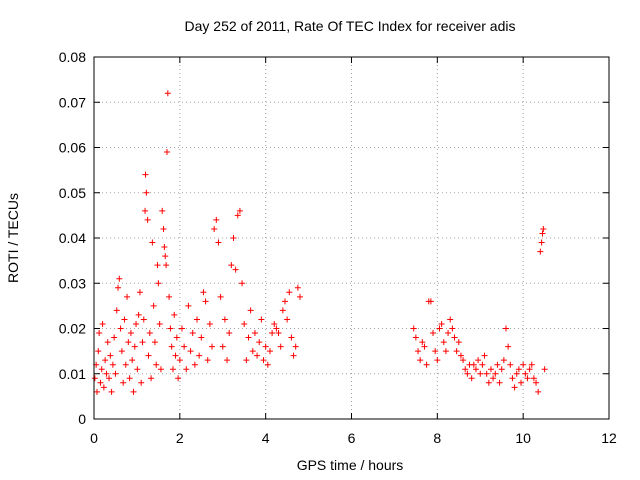 The image size is (640, 480). I want to click on y-tick-label: 0, so click(82, 419).